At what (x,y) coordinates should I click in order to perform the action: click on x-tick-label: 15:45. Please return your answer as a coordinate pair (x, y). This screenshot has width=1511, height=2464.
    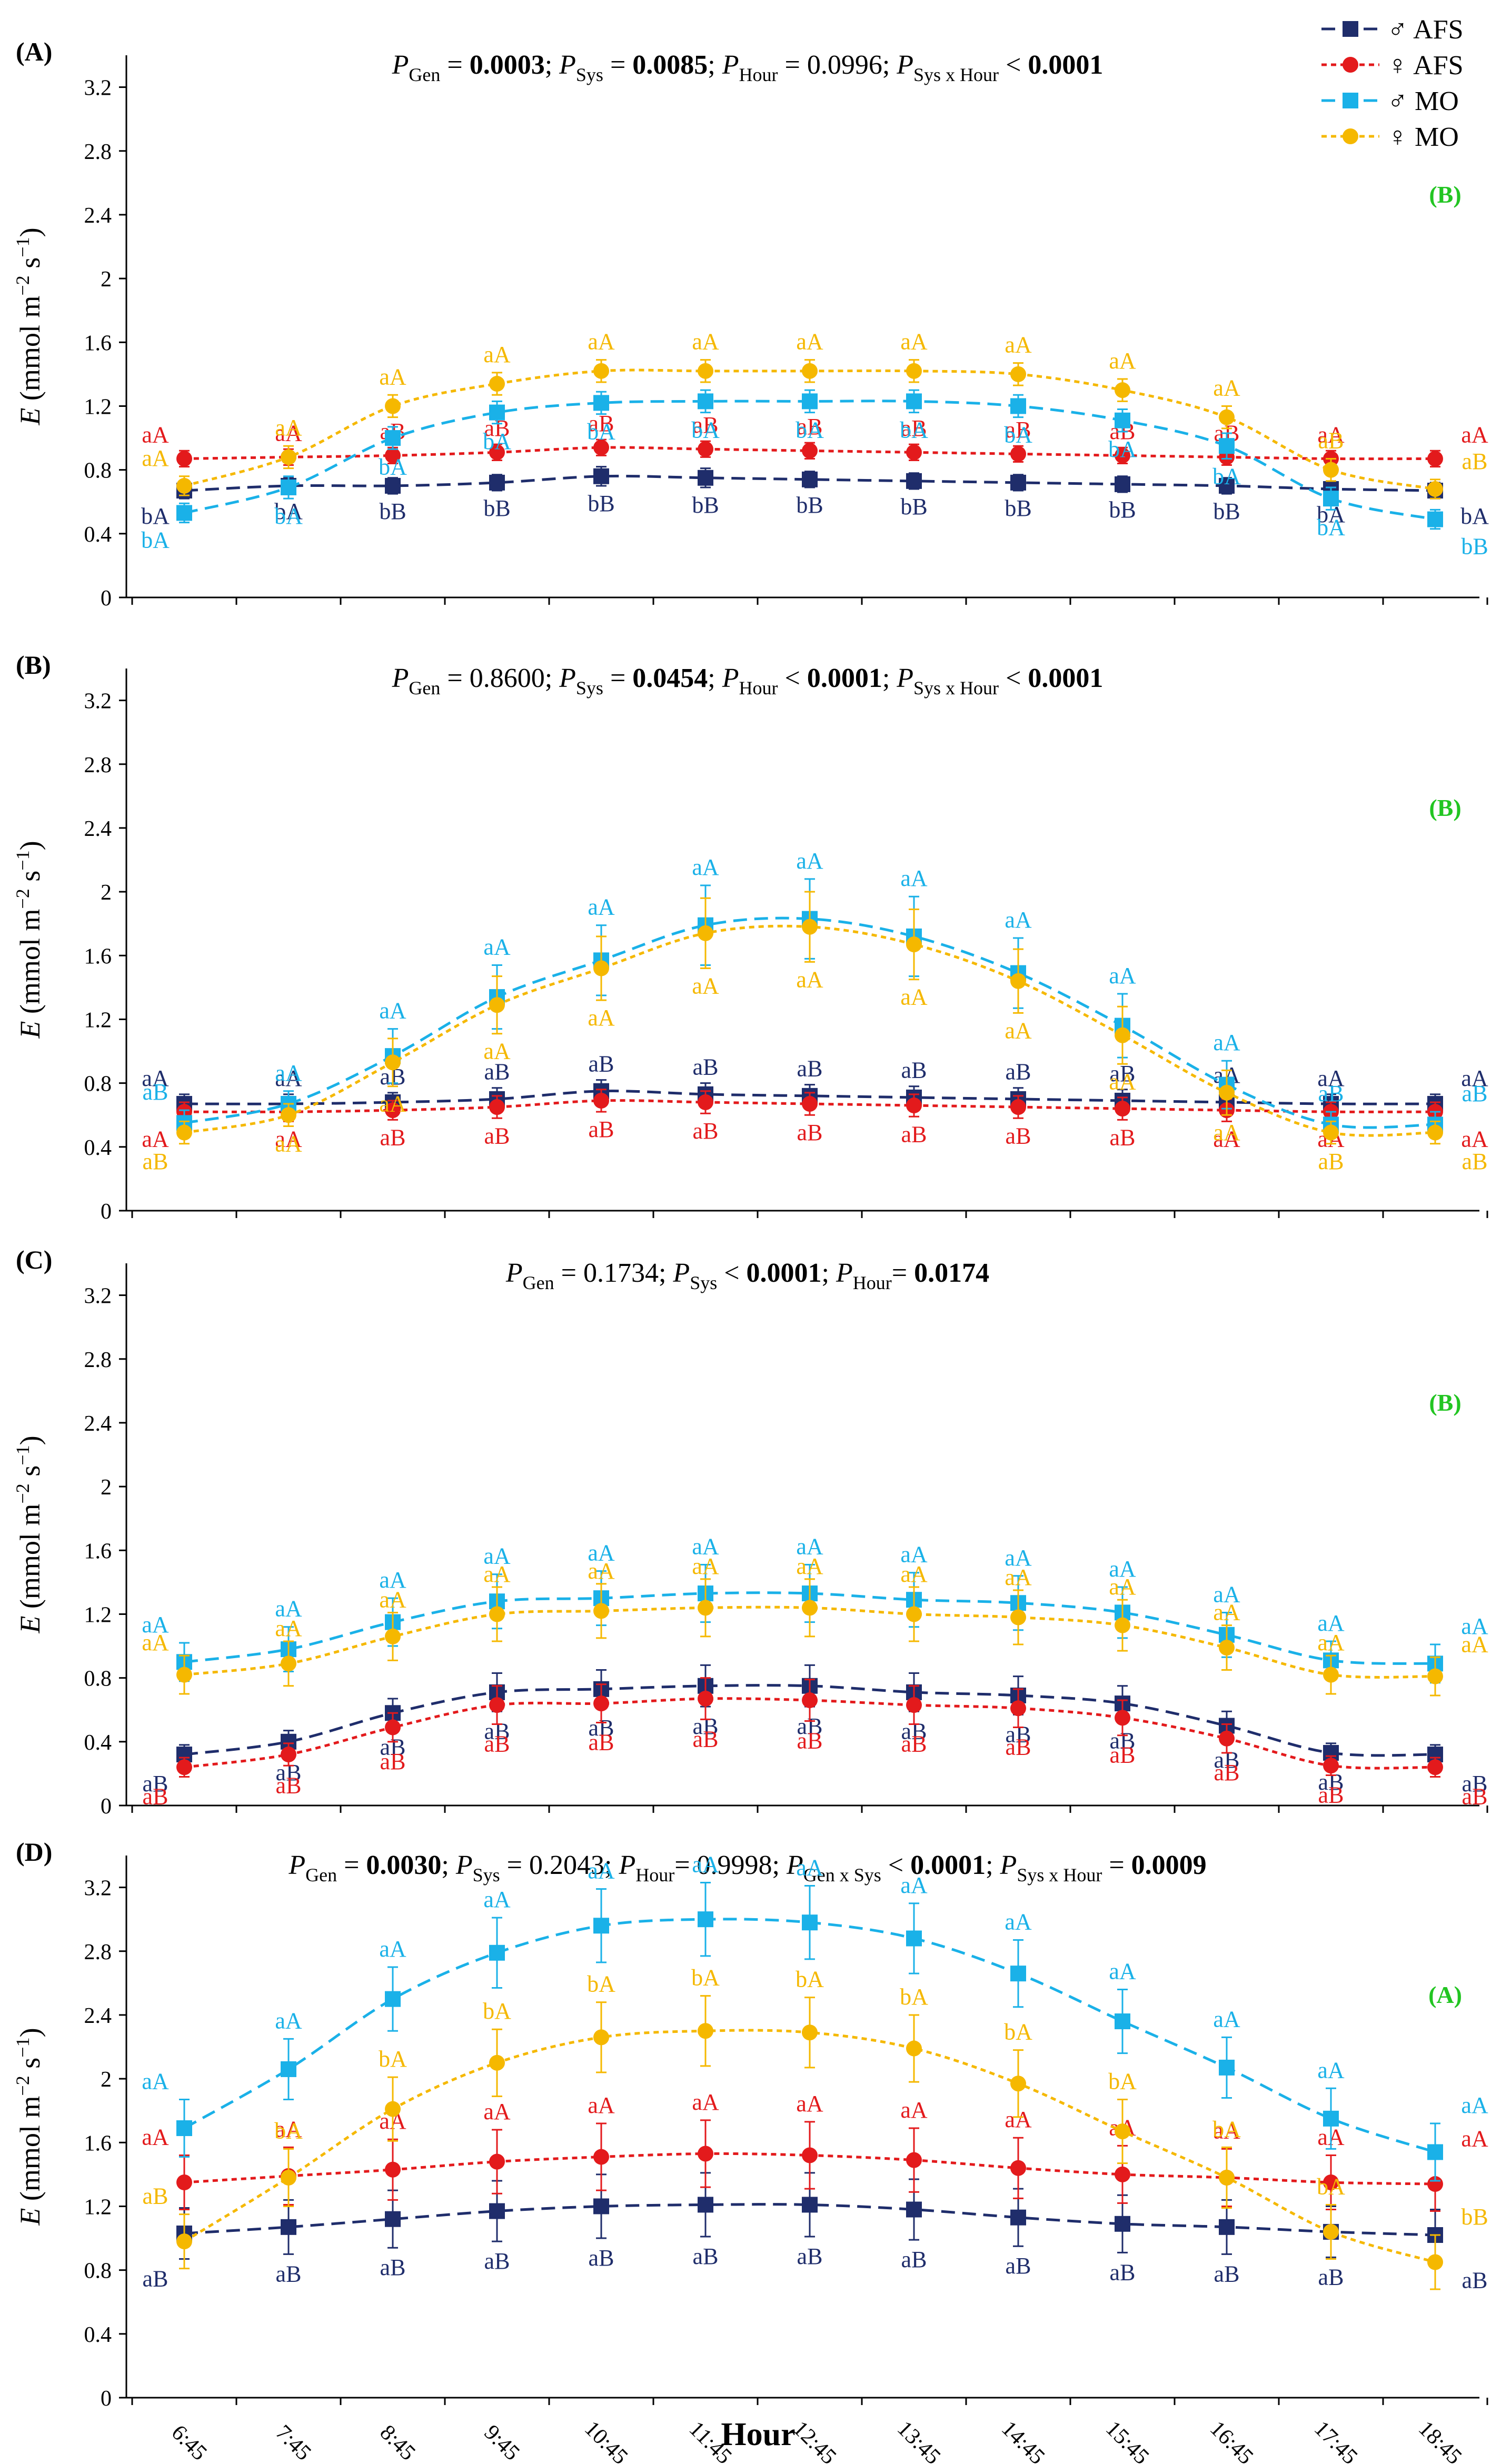
    Looking at the image, I should click on (1127, 2440).